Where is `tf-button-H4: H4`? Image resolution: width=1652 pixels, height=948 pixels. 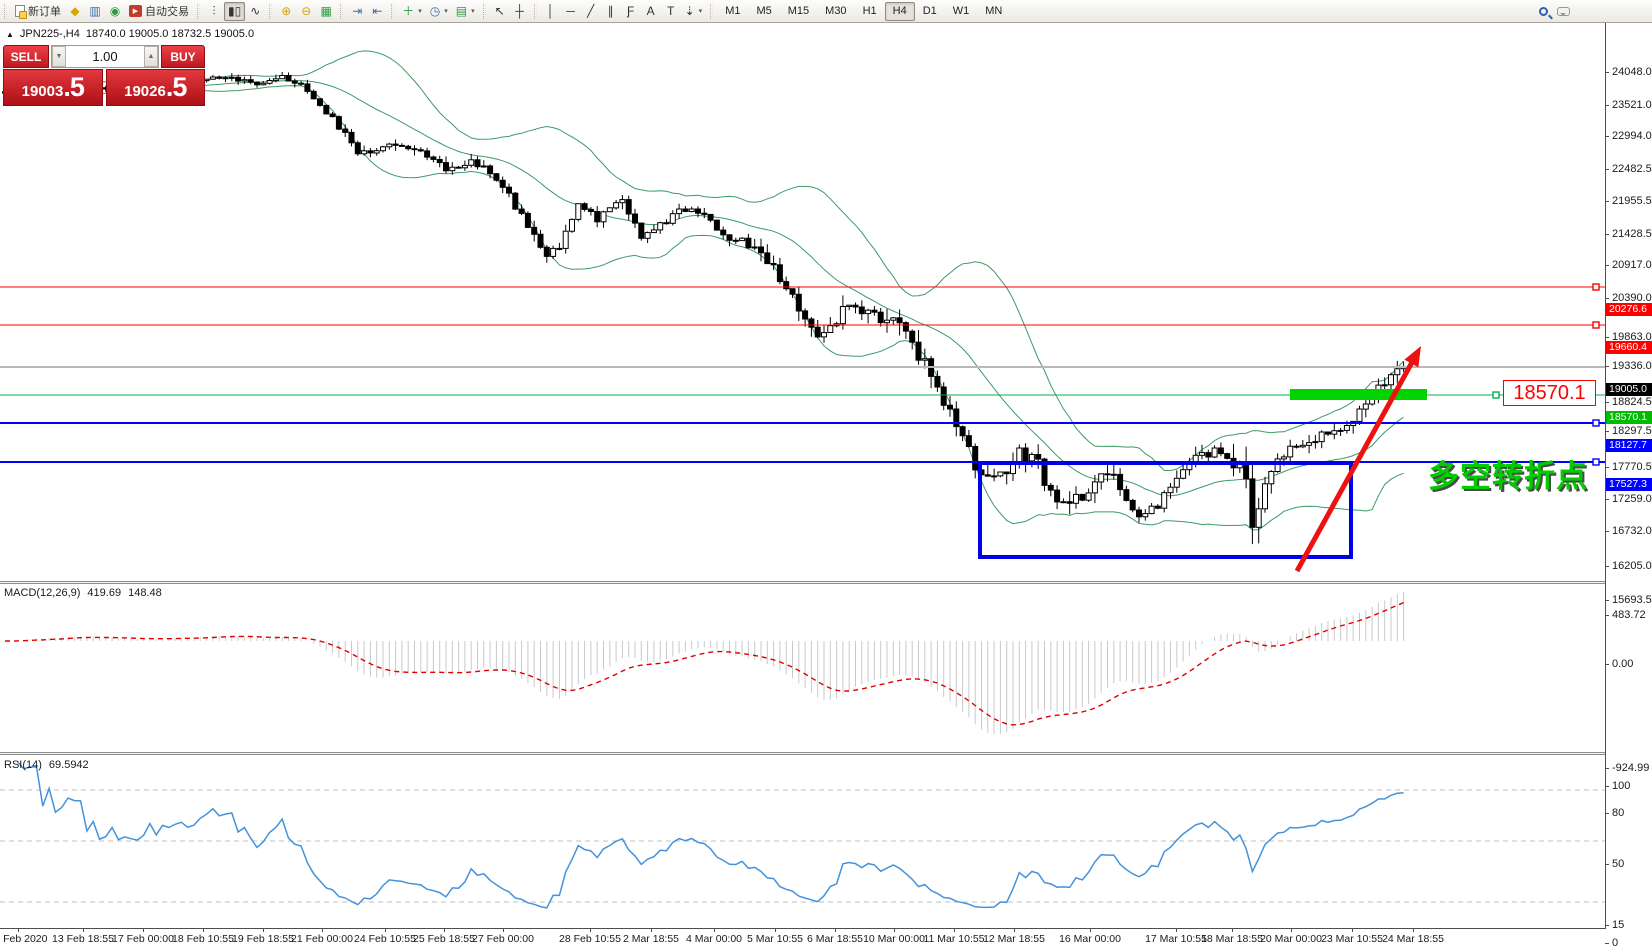 tf-button-H4: H4 is located at coordinates (899, 11).